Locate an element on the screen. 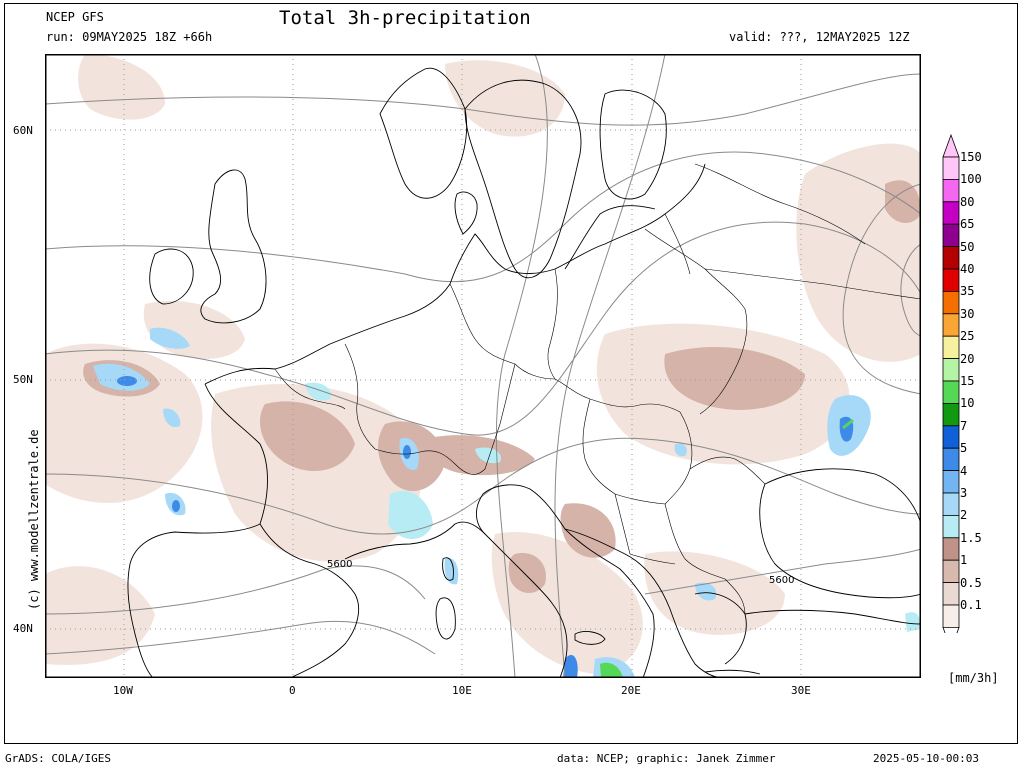  legend-level-label: 50 is located at coordinates (967, 246).